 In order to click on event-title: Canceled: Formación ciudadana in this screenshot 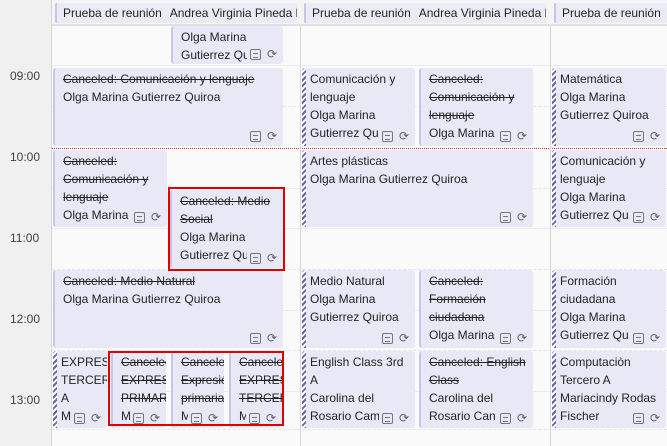, I will do `click(457, 299)`.